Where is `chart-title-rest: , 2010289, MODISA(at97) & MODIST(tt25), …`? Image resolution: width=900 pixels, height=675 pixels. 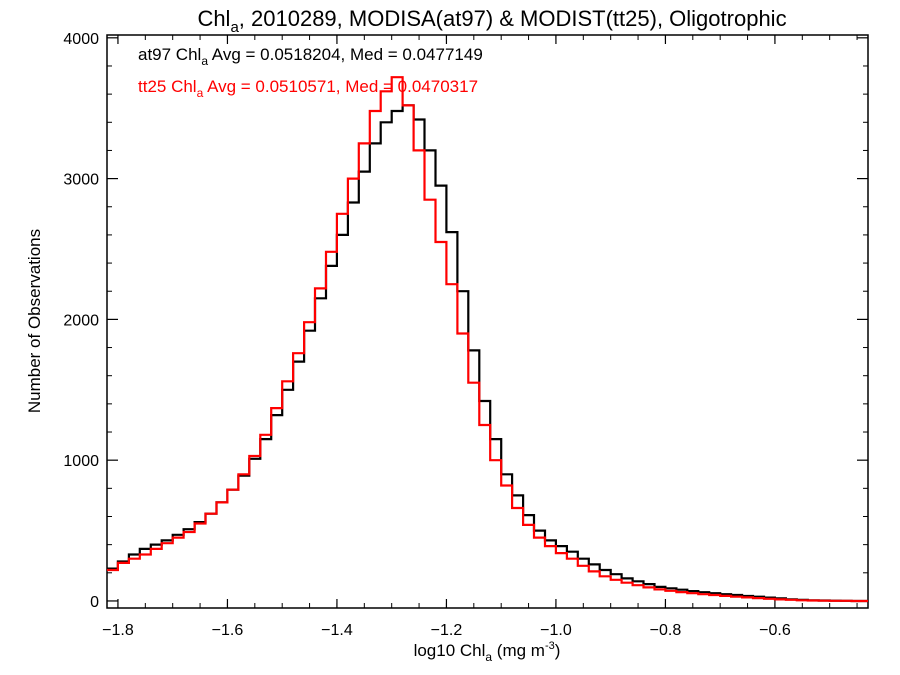
chart-title-rest: , 2010289, MODISA(at97) & MODIST(tt25), … is located at coordinates (513, 18).